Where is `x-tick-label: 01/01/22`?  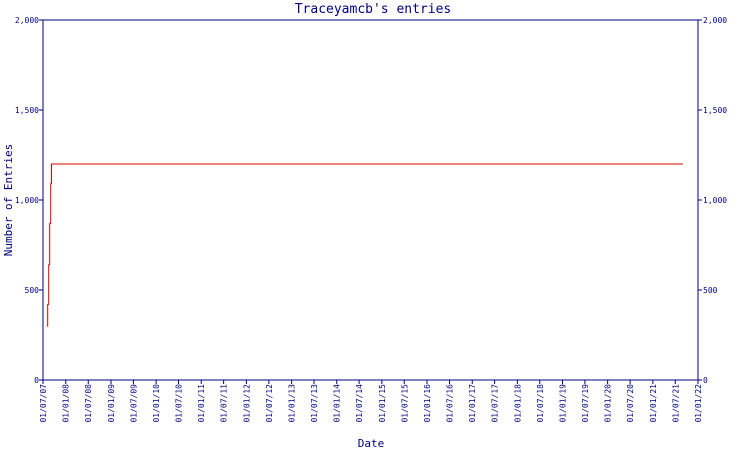
x-tick-label: 01/01/22 is located at coordinates (698, 403).